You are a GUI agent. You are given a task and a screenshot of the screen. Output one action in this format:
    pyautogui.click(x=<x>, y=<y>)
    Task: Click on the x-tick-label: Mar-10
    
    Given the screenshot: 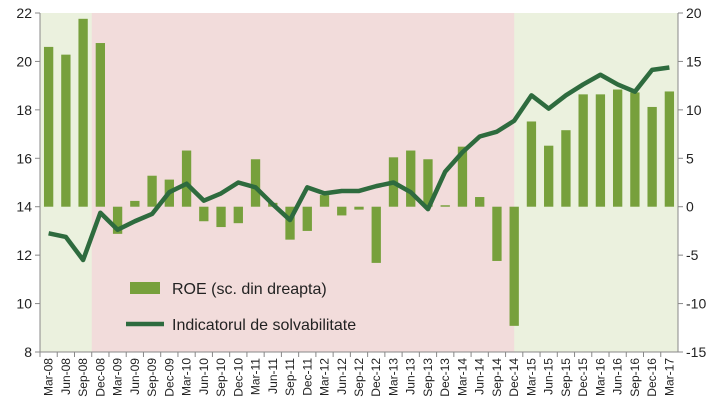 What is the action you would take?
    pyautogui.click(x=187, y=377)
    